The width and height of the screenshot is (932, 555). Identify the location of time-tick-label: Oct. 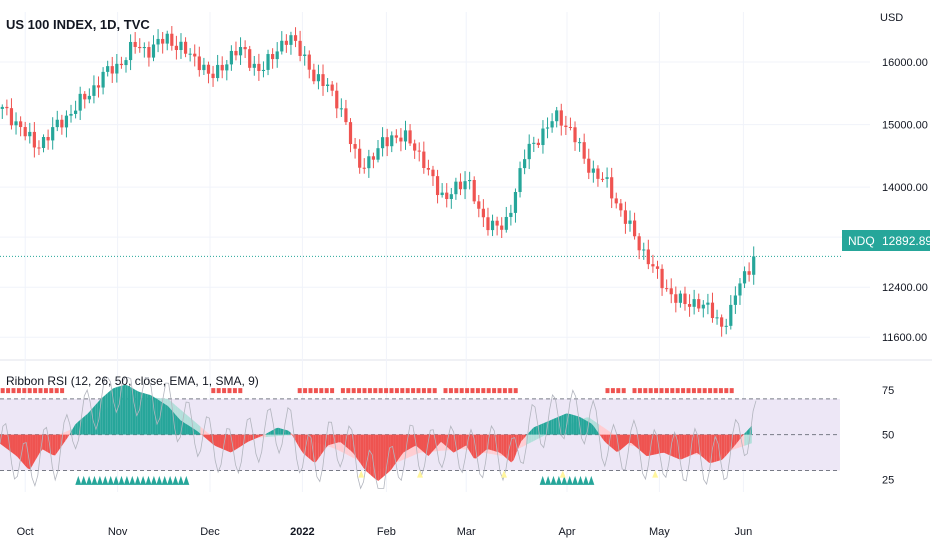
(25, 532).